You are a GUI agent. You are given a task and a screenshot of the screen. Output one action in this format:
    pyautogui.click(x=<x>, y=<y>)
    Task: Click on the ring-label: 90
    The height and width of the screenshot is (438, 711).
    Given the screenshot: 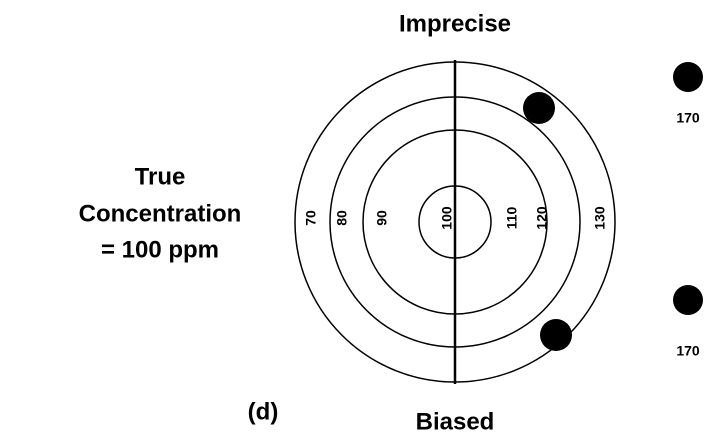 What is the action you would take?
    pyautogui.click(x=382, y=218)
    